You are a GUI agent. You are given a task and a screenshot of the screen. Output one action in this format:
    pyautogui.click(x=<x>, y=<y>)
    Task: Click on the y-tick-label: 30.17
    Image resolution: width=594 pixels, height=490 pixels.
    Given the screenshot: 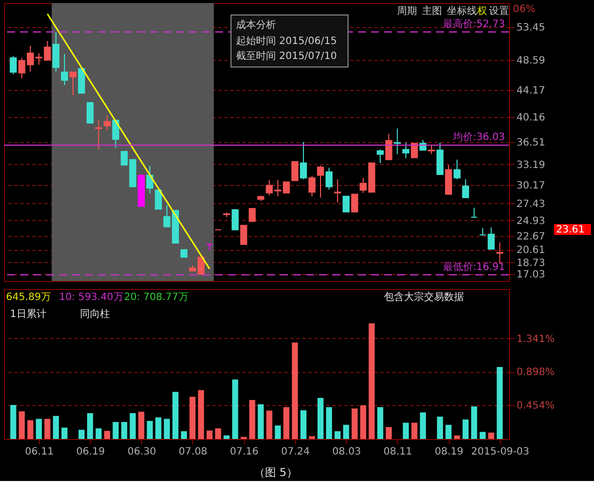 What is the action you would take?
    pyautogui.click(x=531, y=186)
    